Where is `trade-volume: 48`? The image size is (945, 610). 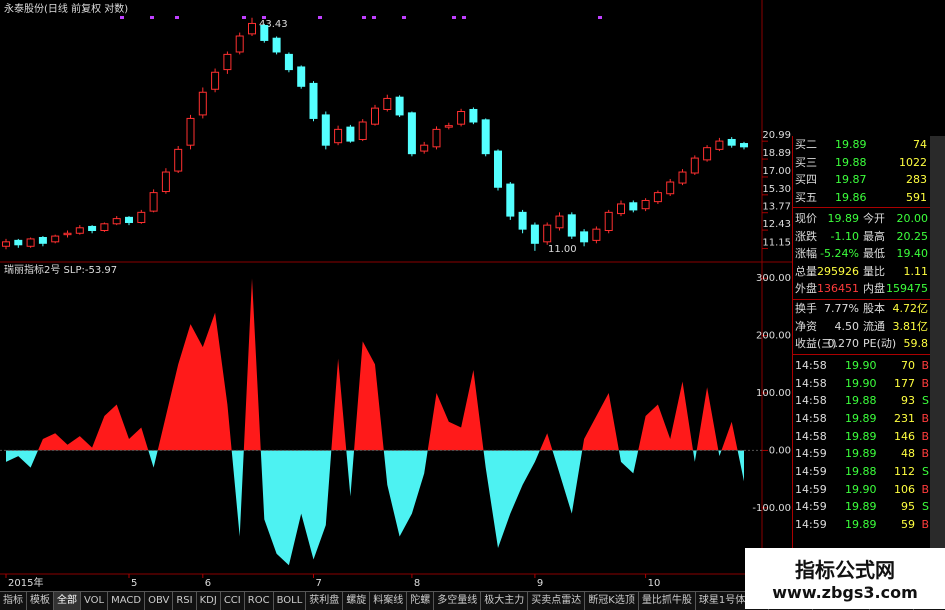
trade-volume: 48 is located at coordinates (908, 454).